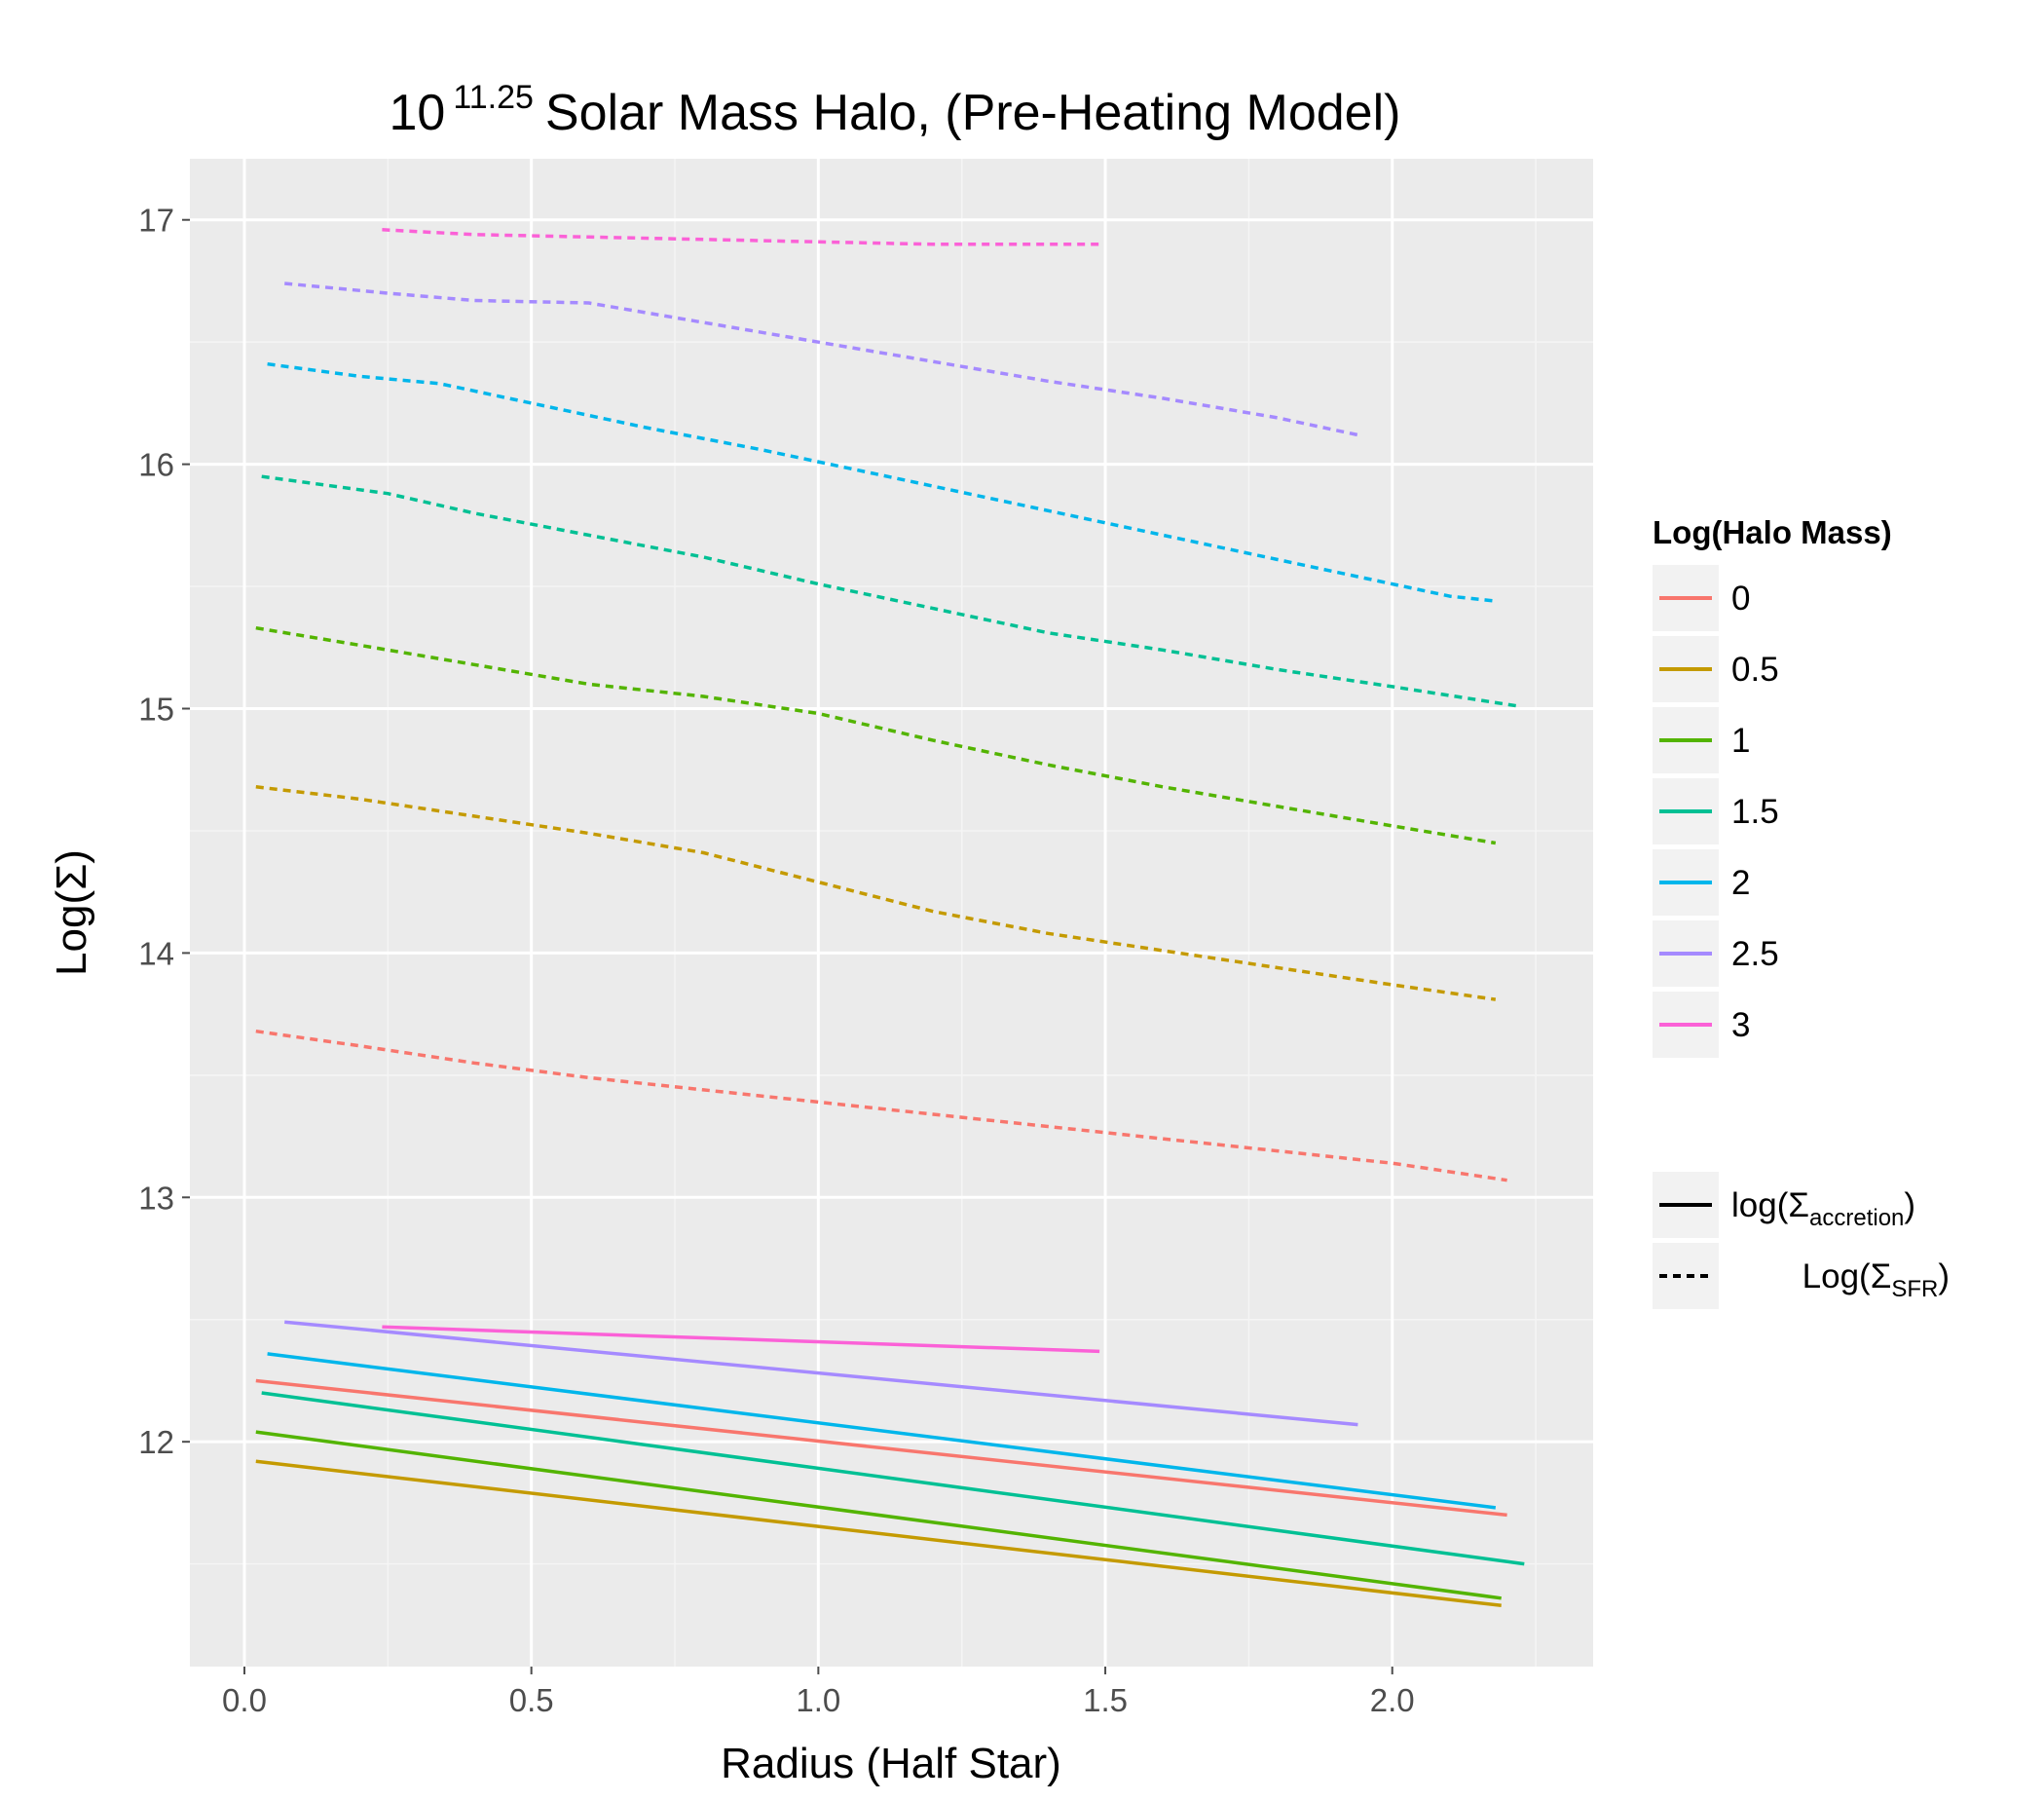 The image size is (2044, 1801). What do you see at coordinates (1755, 954) in the screenshot?
I see `legend-label: 2.5` at bounding box center [1755, 954].